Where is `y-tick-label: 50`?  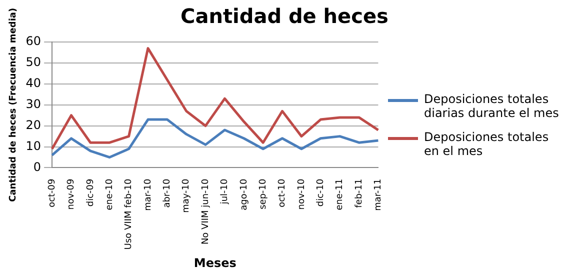 y-tick-label: 50 is located at coordinates (34, 62).